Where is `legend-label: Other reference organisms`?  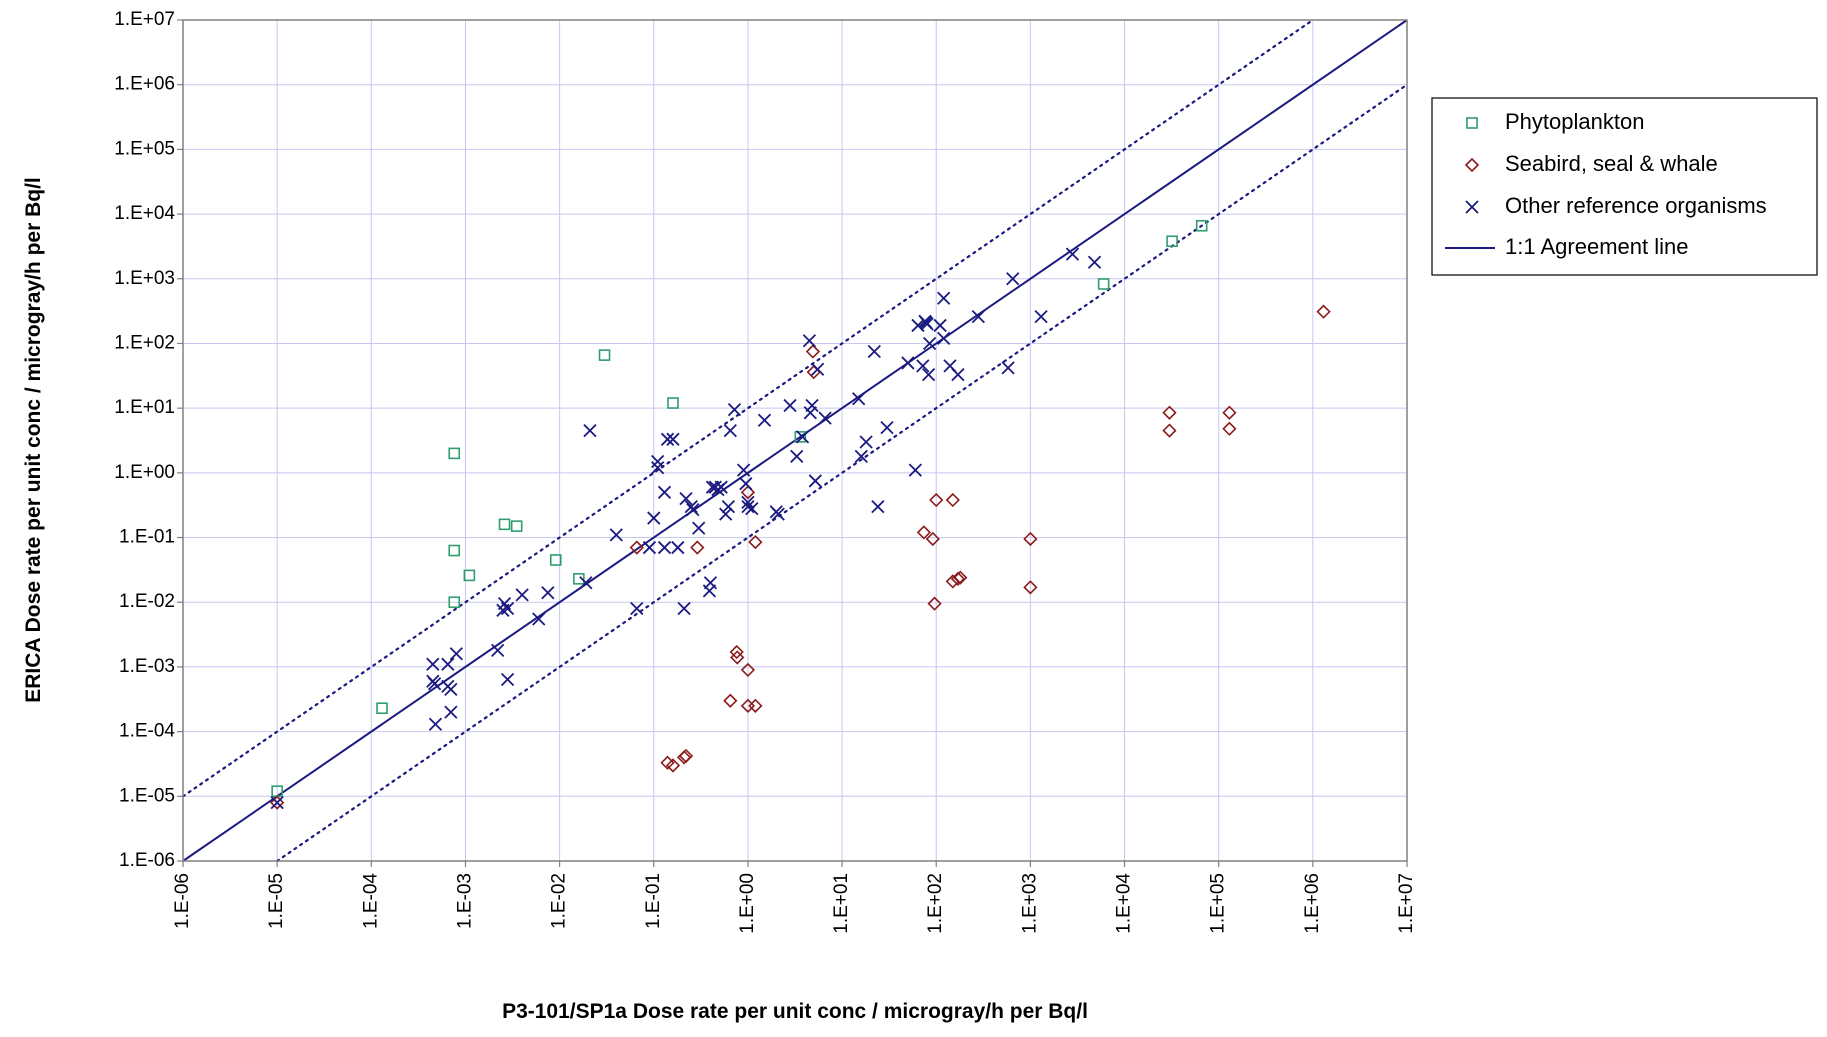
legend-label: Other reference organisms is located at coordinates (1636, 205).